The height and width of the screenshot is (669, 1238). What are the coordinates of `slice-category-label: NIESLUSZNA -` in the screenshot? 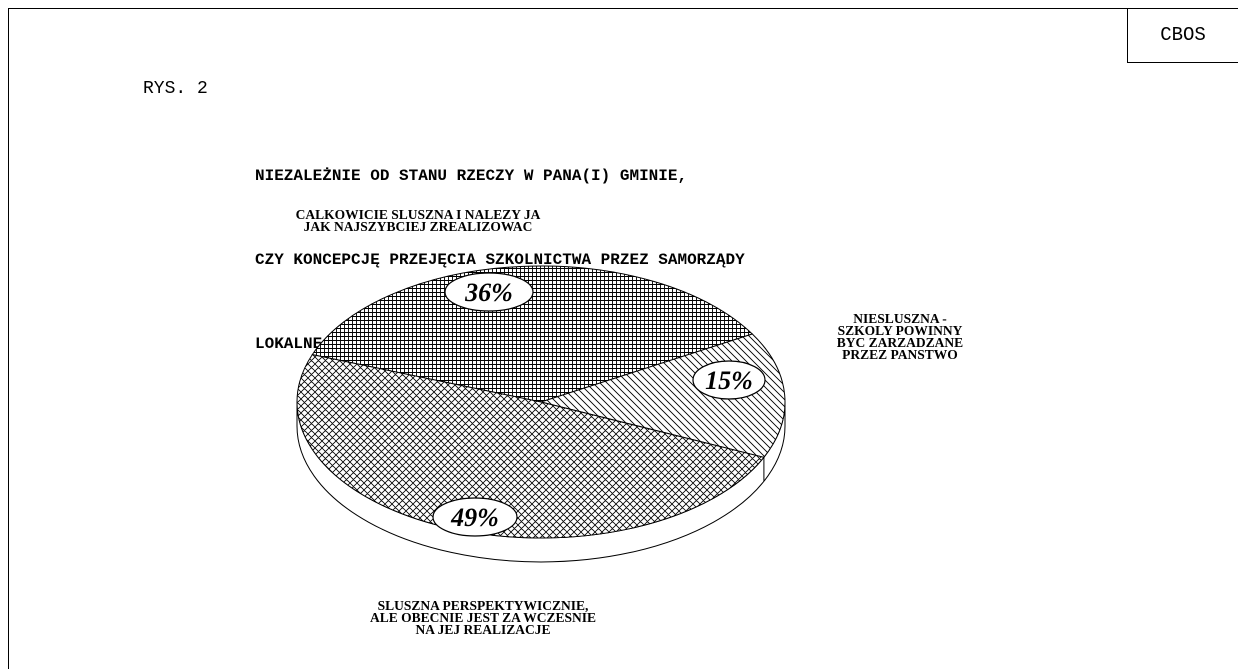 It's located at (899, 318).